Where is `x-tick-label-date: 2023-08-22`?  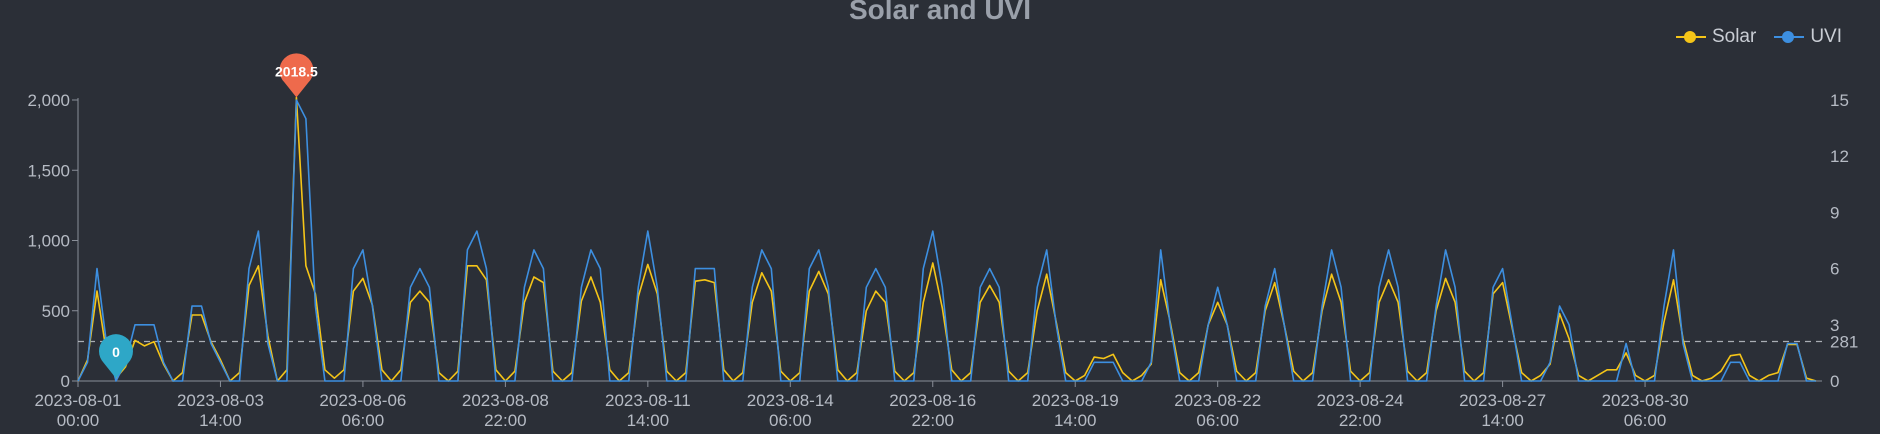
x-tick-label-date: 2023-08-22 is located at coordinates (1217, 400).